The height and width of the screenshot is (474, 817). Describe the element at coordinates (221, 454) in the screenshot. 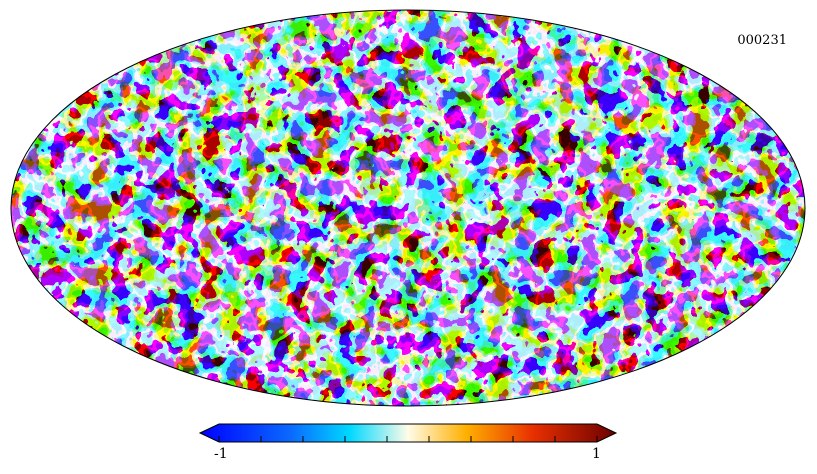

I see `colorbar-min-label: -1` at that location.